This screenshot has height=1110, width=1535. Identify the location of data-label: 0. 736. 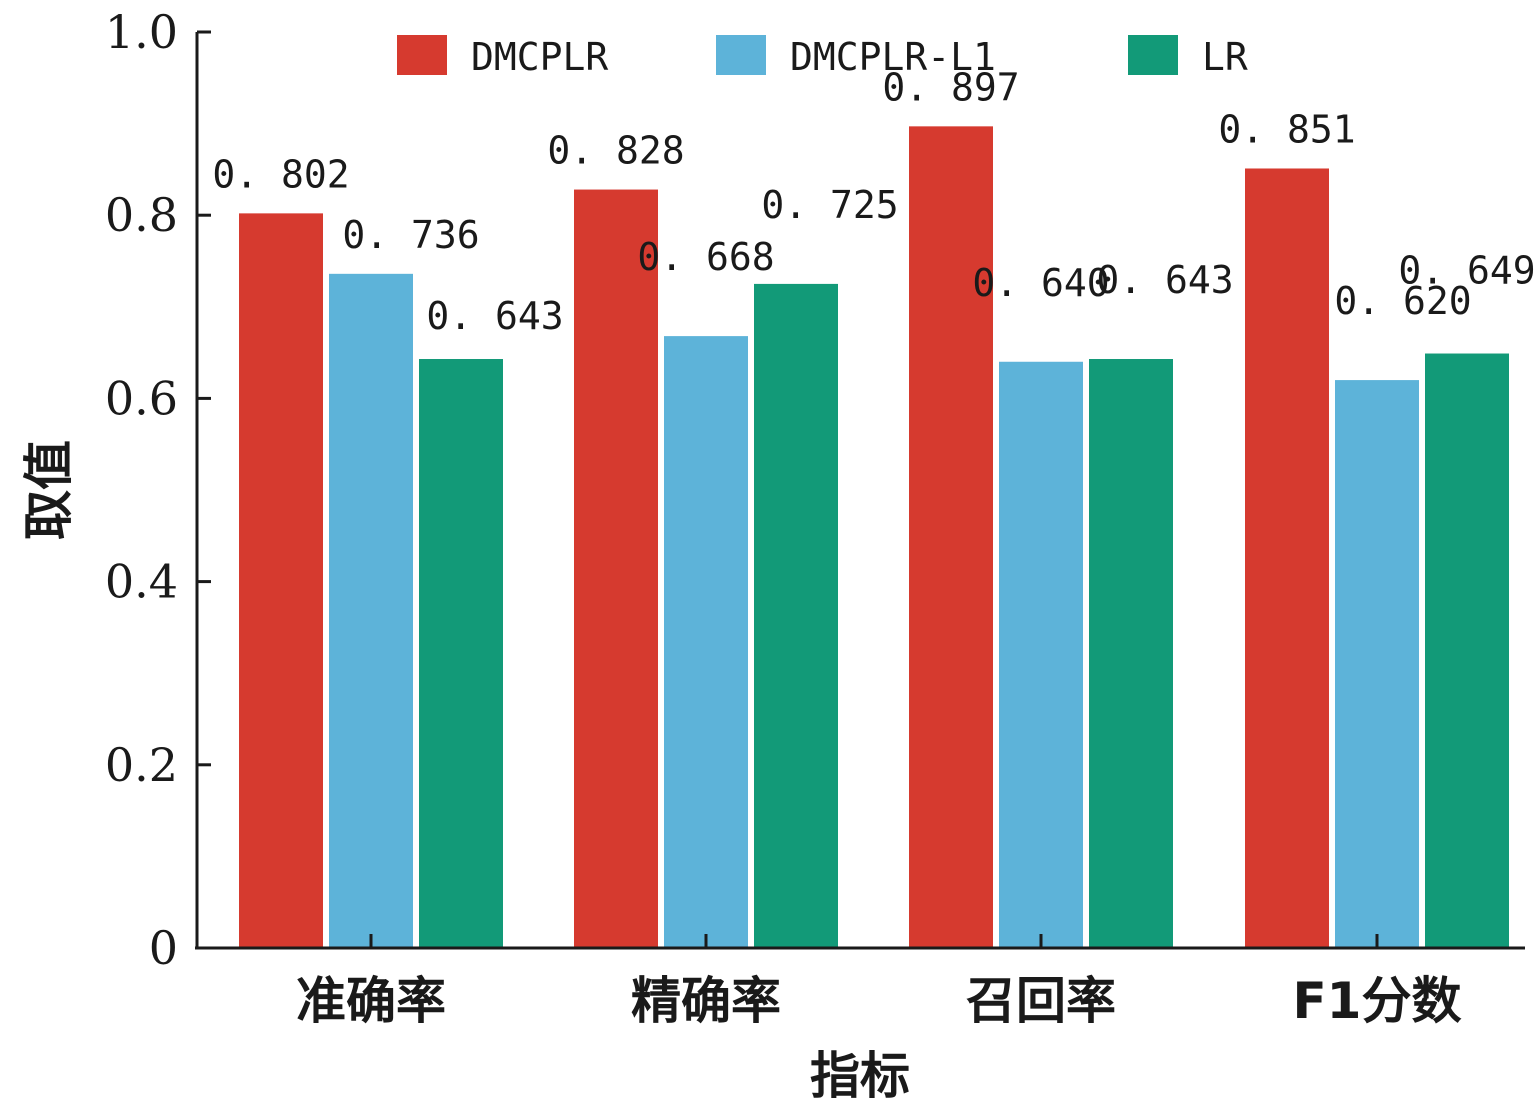
(410, 235).